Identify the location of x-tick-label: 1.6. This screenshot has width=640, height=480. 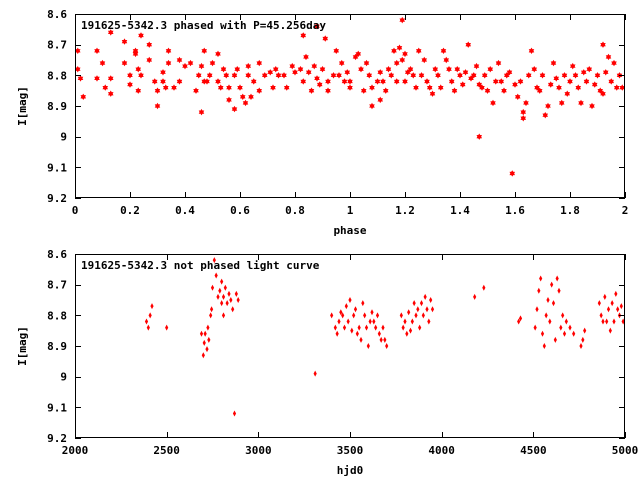
(515, 210).